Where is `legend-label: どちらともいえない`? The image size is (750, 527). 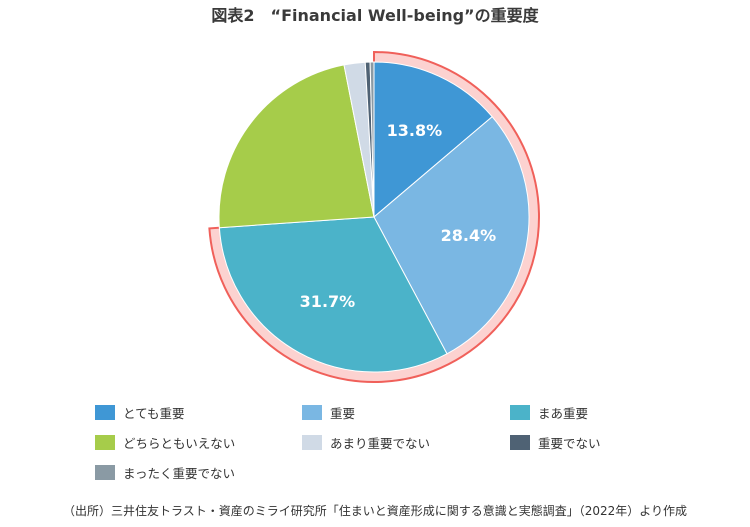 legend-label: どちらともいえない is located at coordinates (179, 443).